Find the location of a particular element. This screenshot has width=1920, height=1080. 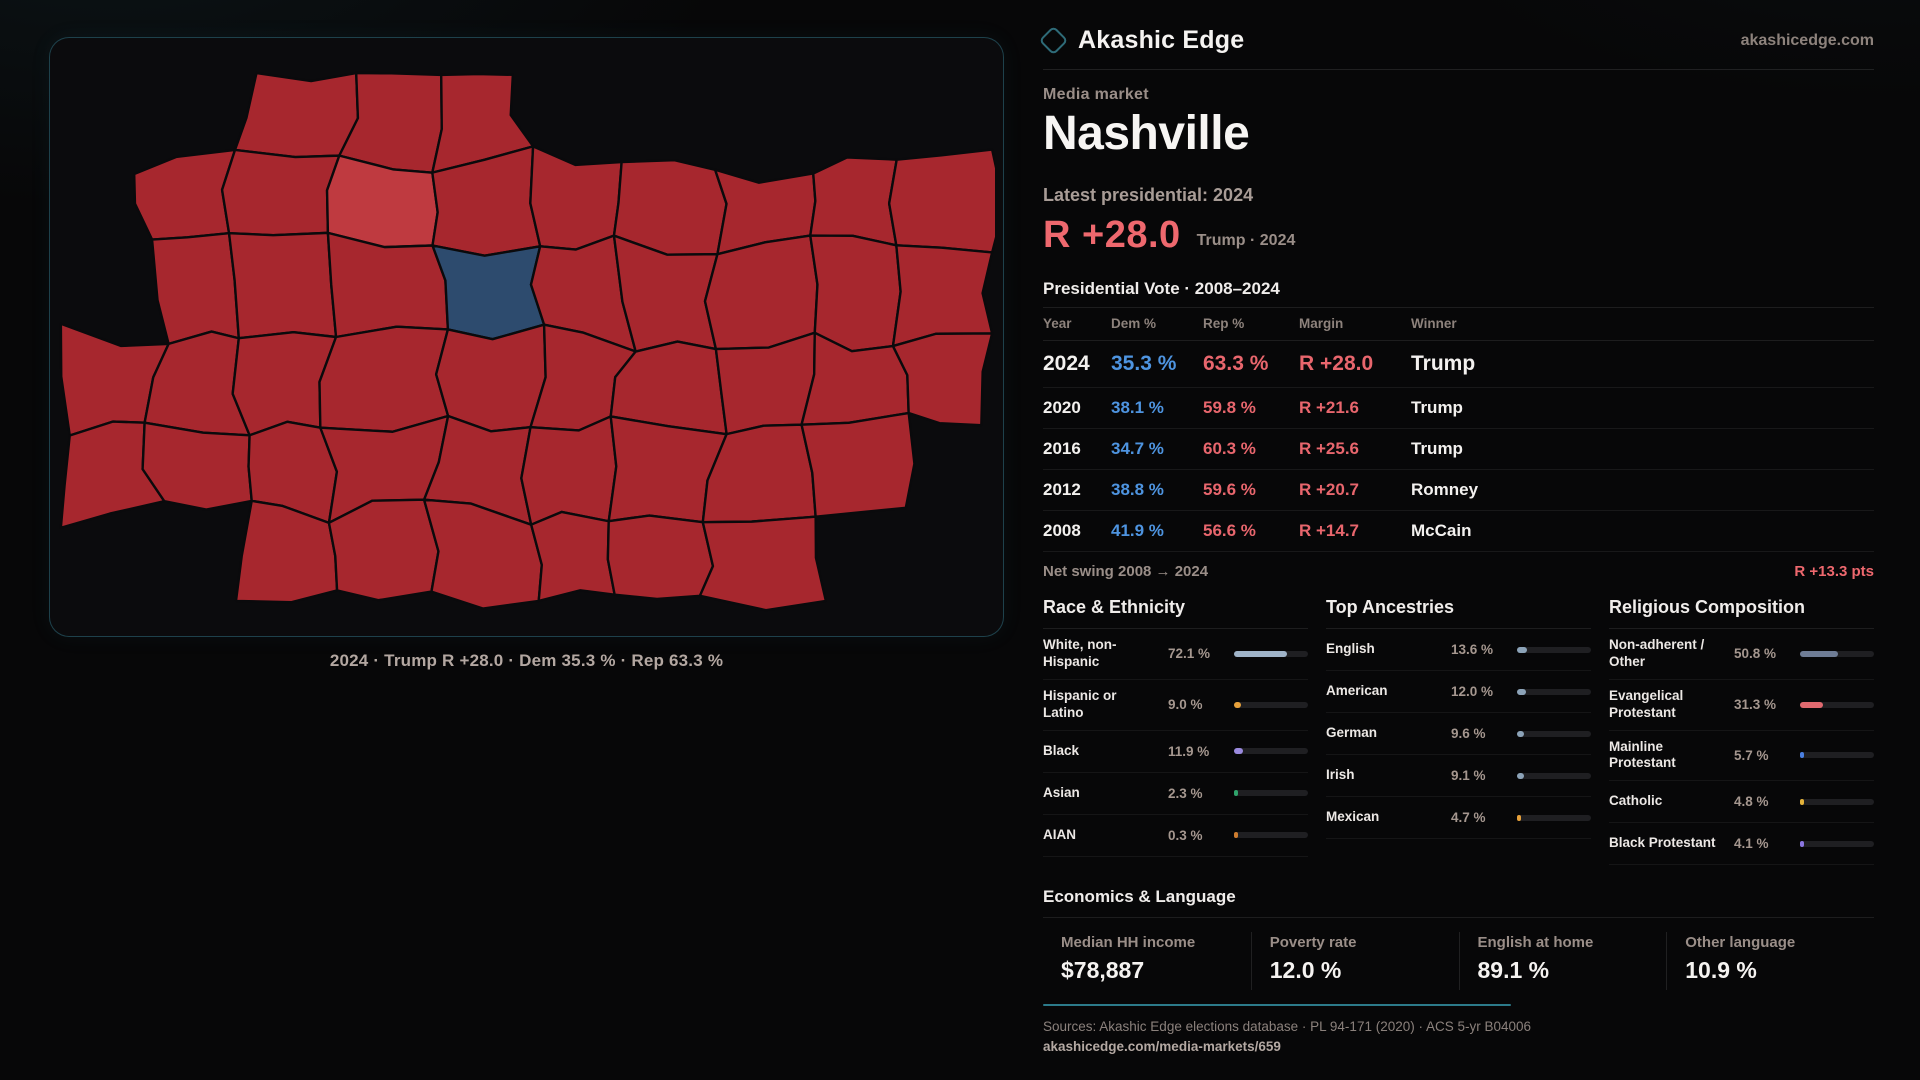

demo-row-label: Asian is located at coordinates (1061, 792).